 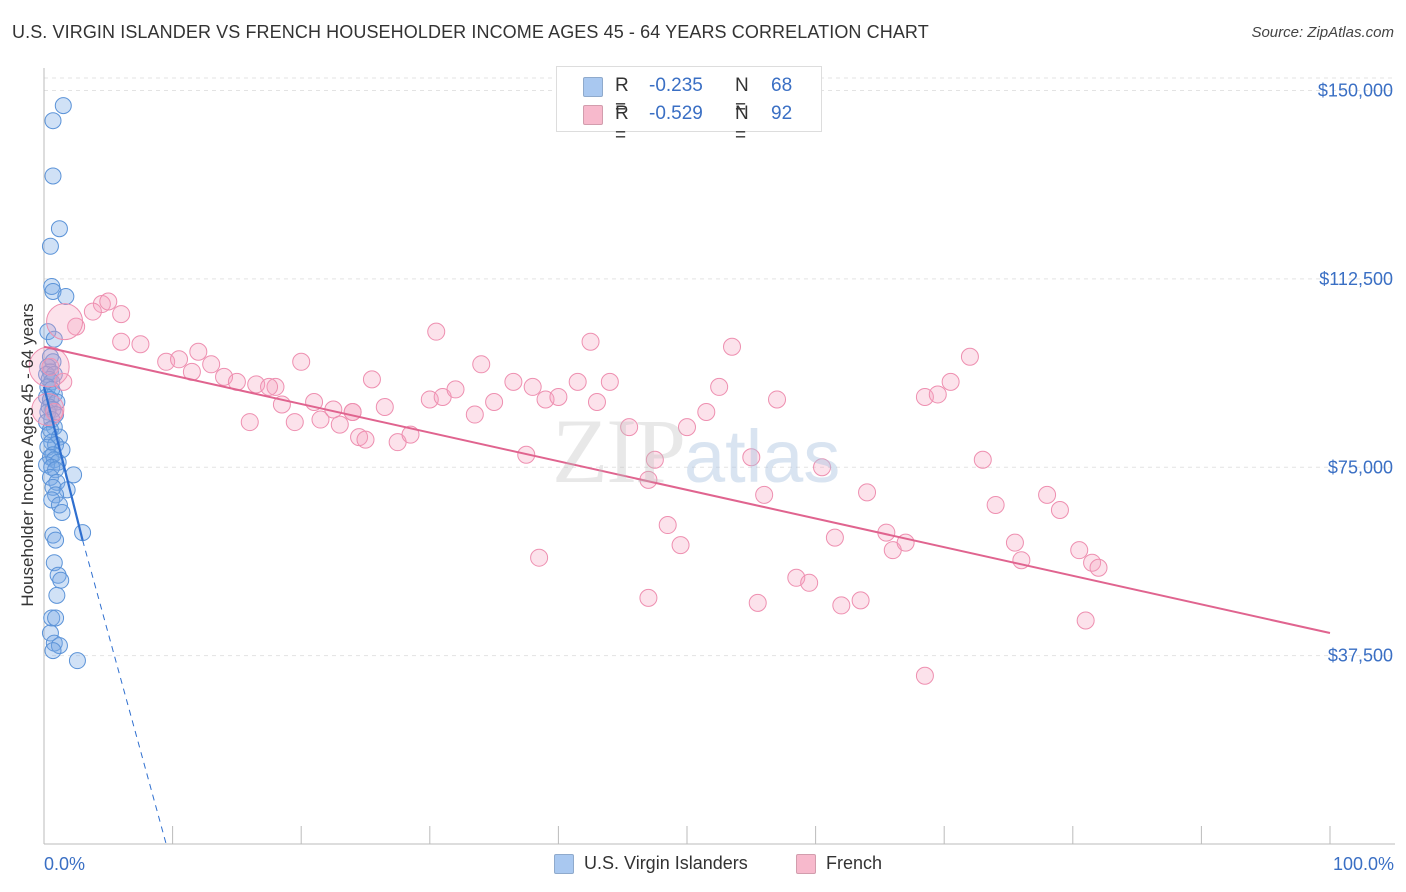 I want to click on y-tick-label: $37,500, so click(x=1360, y=656).